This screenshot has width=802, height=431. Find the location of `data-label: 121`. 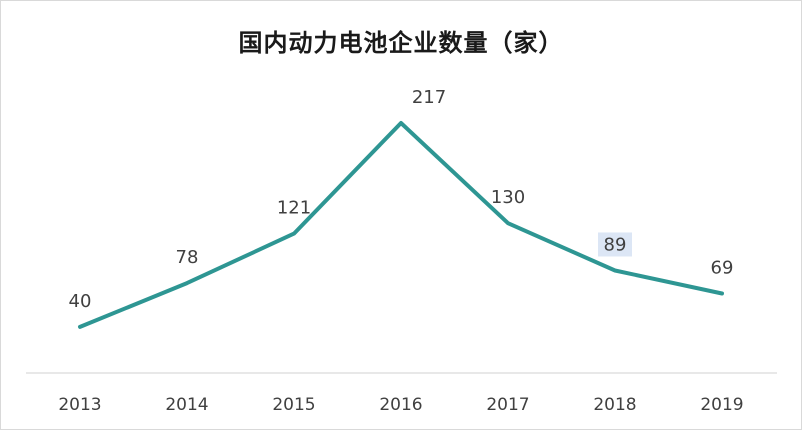

data-label: 121 is located at coordinates (294, 208).